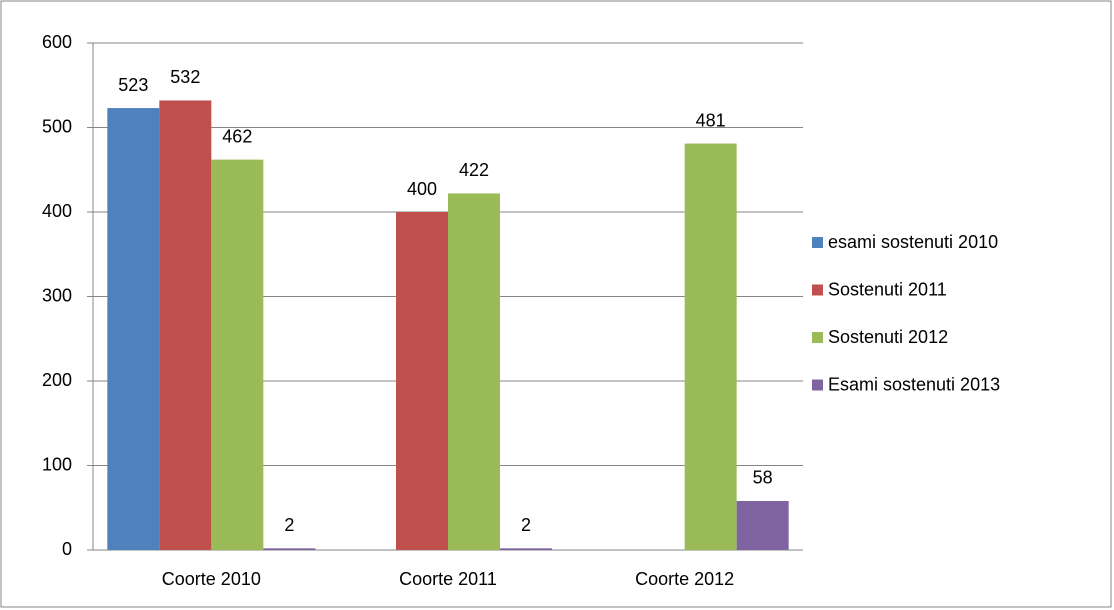 This screenshot has height=610, width=1114. What do you see at coordinates (57, 295) in the screenshot?
I see `y-tick-label: 300` at bounding box center [57, 295].